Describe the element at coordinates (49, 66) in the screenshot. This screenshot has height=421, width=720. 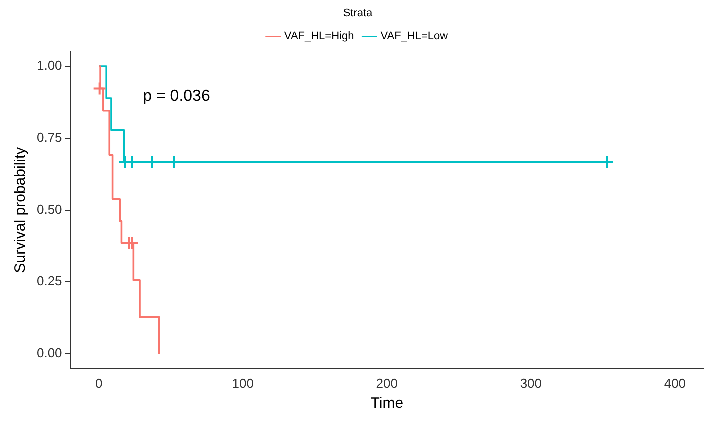
I see `y-tick-label: 1.00` at that location.